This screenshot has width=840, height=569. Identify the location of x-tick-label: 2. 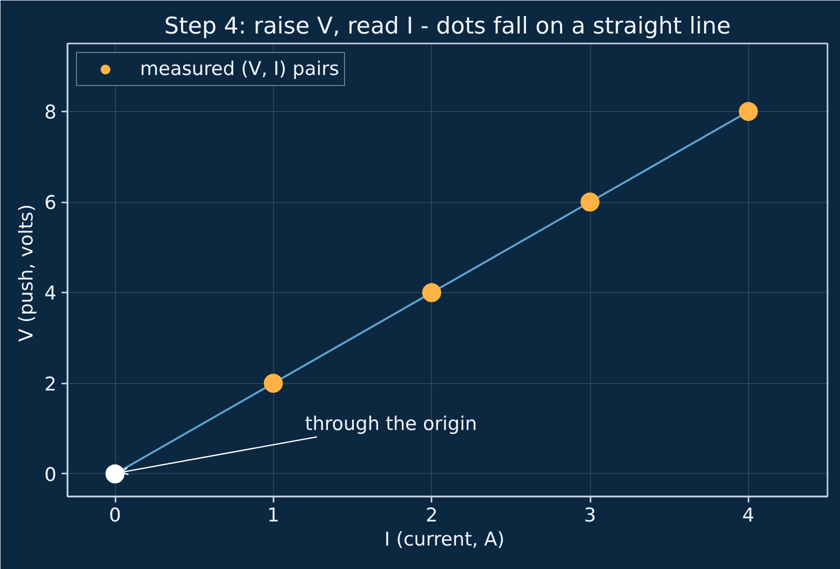
(432, 515).